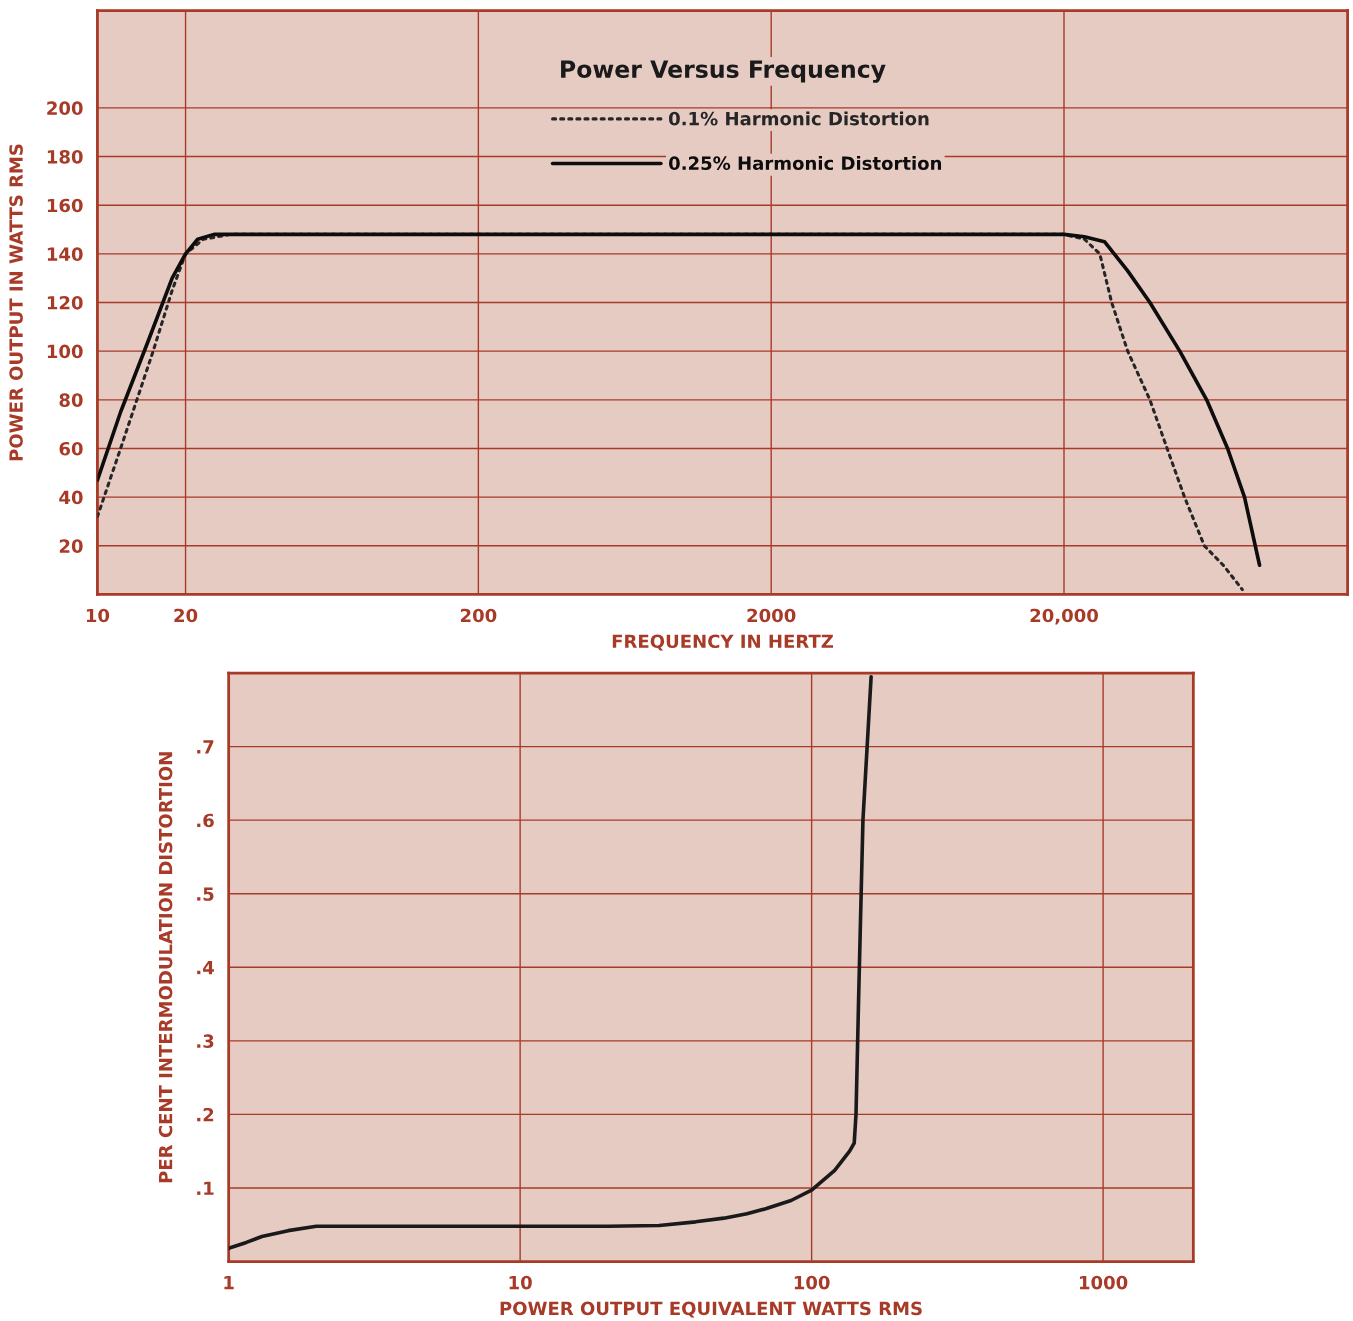  I want to click on x-tick-label: 200, so click(478, 615).